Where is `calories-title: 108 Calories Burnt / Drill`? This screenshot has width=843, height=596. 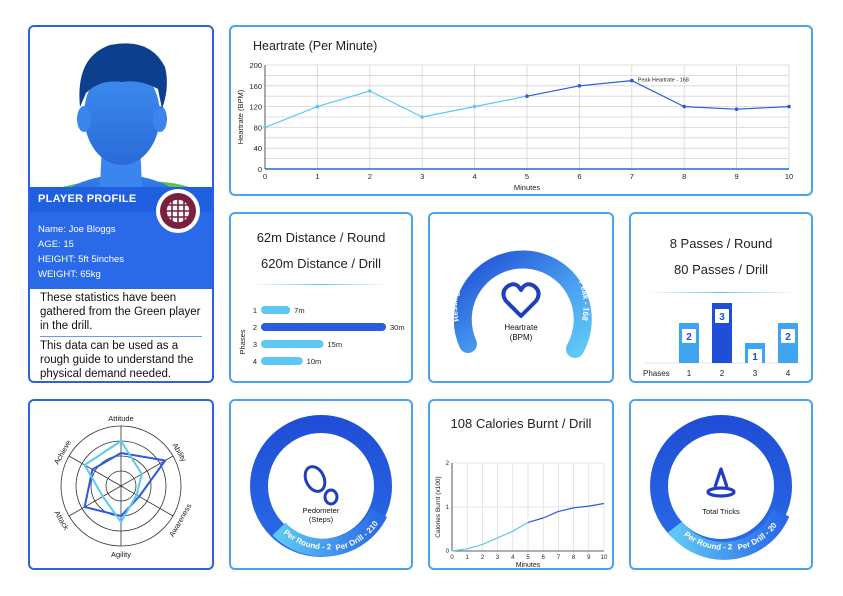
calories-title: 108 Calories Burnt / Drill is located at coordinates (521, 423).